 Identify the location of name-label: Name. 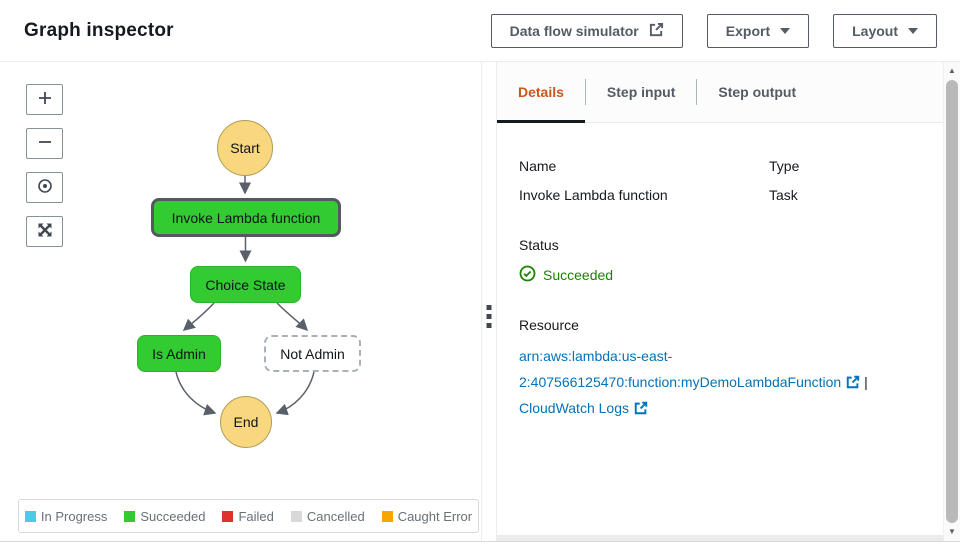
(538, 166).